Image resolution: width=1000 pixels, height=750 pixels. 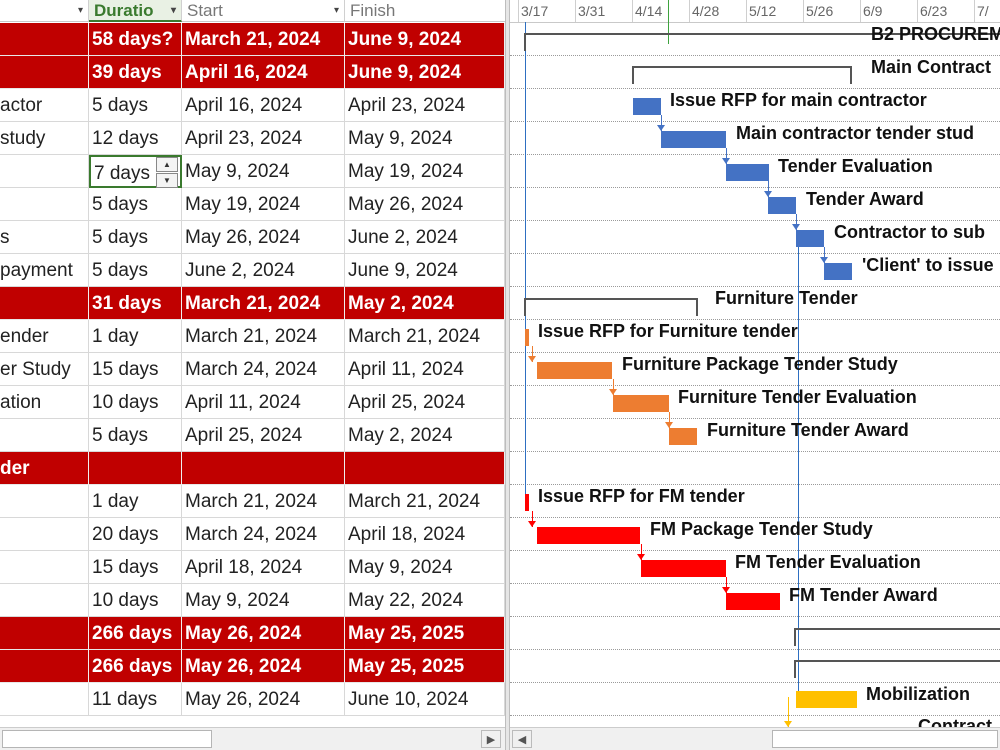 I want to click on cell-duration: 31 days, so click(x=135, y=303).